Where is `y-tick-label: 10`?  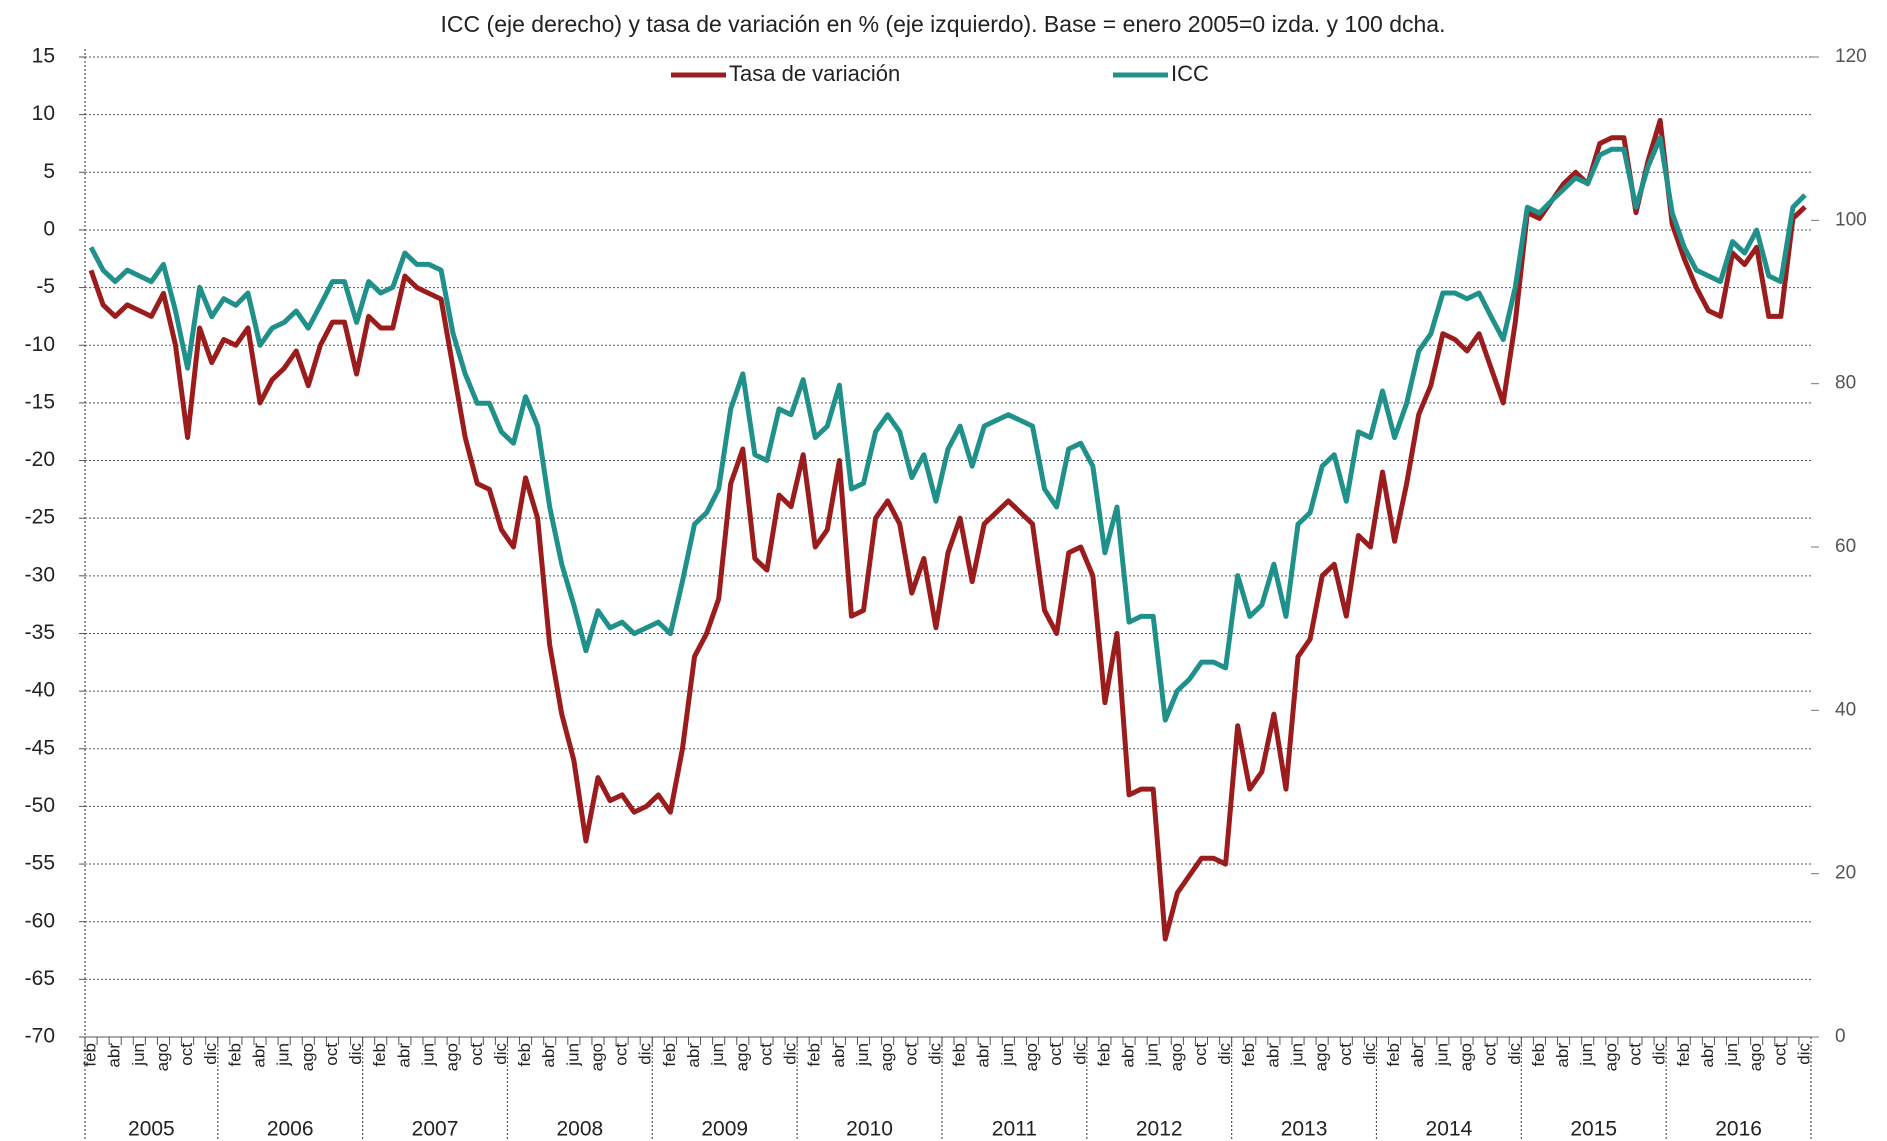 y-tick-label: 10 is located at coordinates (43, 113).